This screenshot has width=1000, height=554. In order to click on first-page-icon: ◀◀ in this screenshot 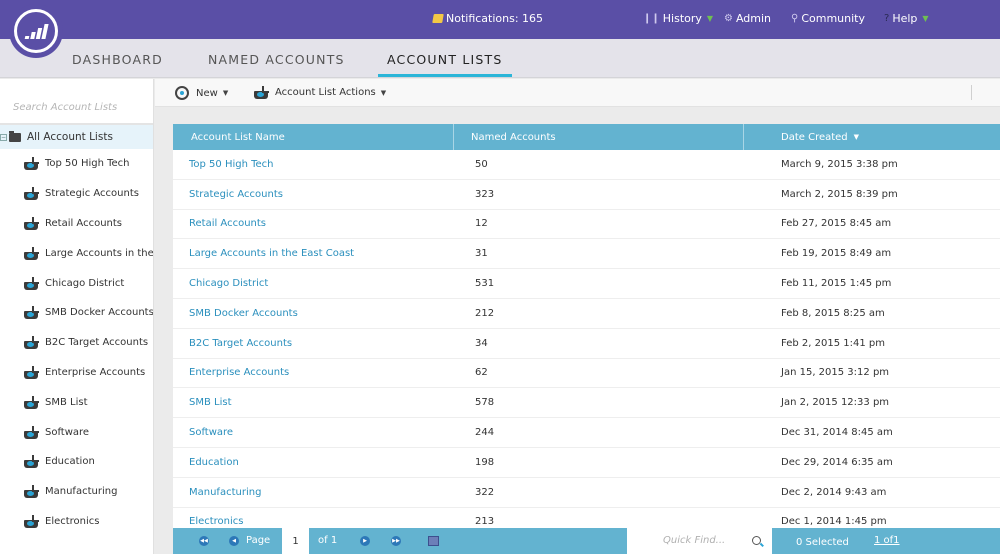, I will do `click(204, 541)`.